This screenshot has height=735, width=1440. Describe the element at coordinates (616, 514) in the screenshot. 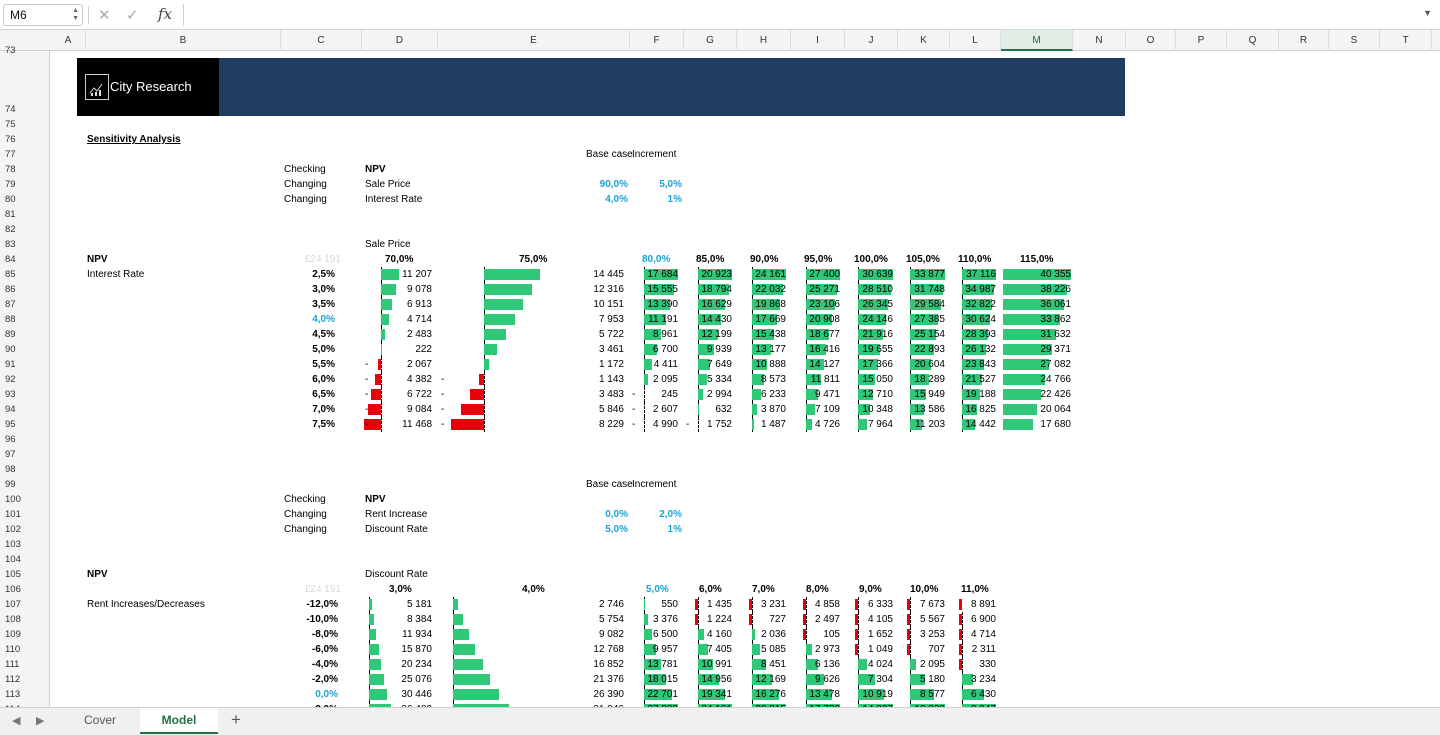

I see `base-value-1: 0,0%` at that location.